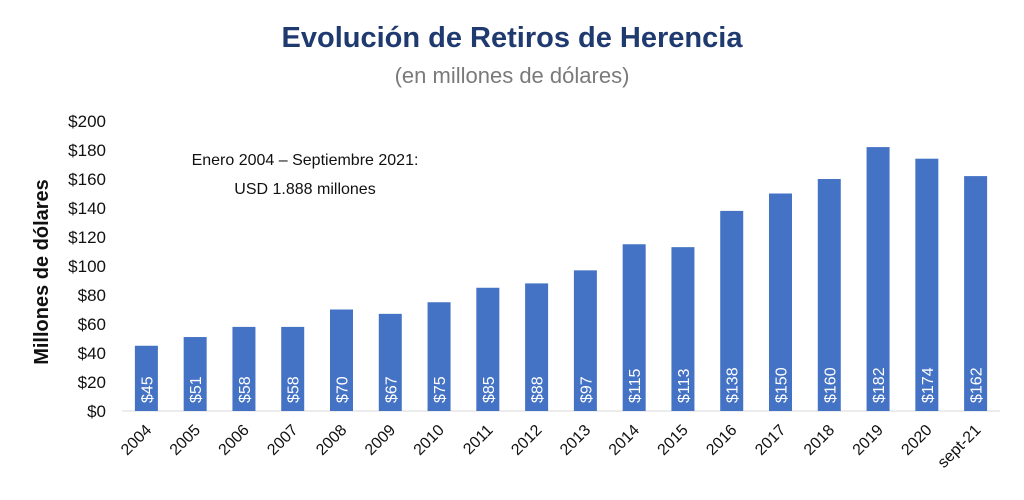  I want to click on x-tick-label: 2018, so click(819, 440).